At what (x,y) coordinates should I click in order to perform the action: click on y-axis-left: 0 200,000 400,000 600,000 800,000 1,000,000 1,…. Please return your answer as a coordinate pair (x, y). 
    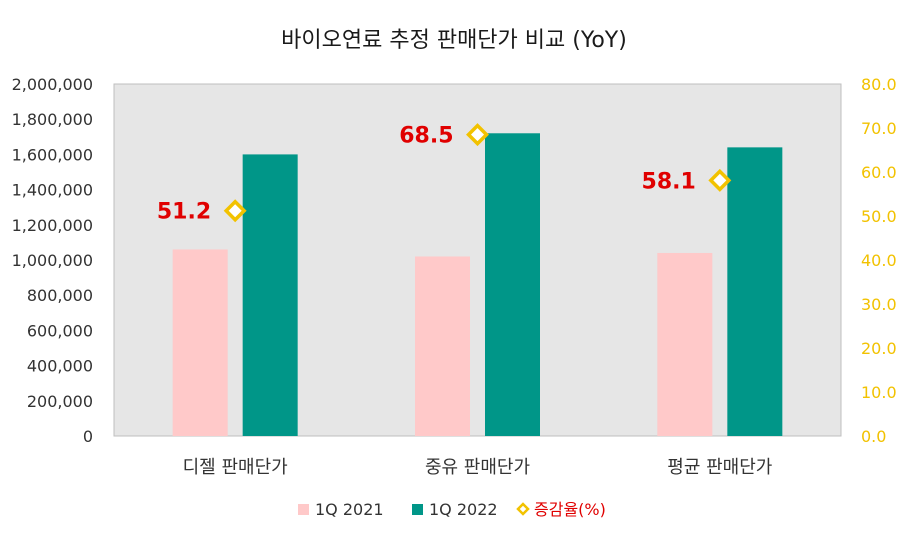
    Looking at the image, I should click on (52, 260).